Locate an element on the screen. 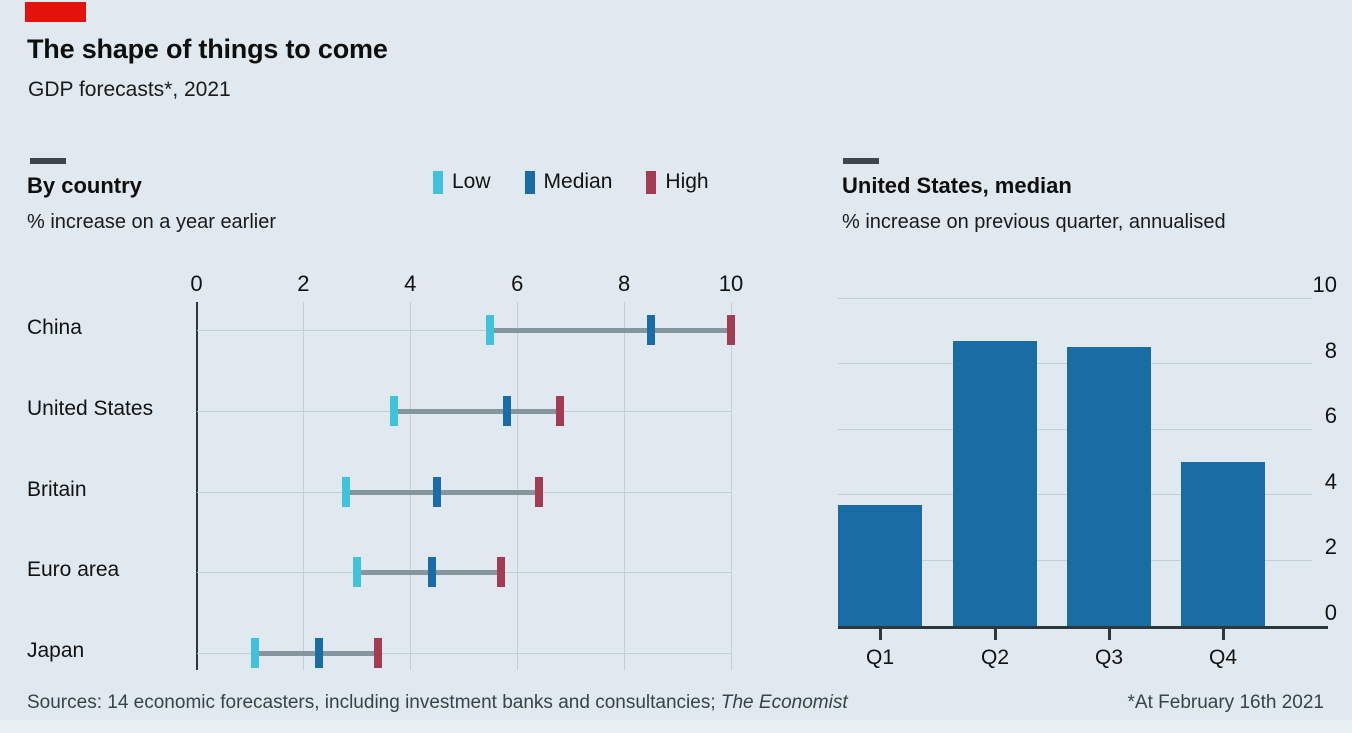 The height and width of the screenshot is (733, 1352). legend-item-low: Low is located at coordinates (462, 182).